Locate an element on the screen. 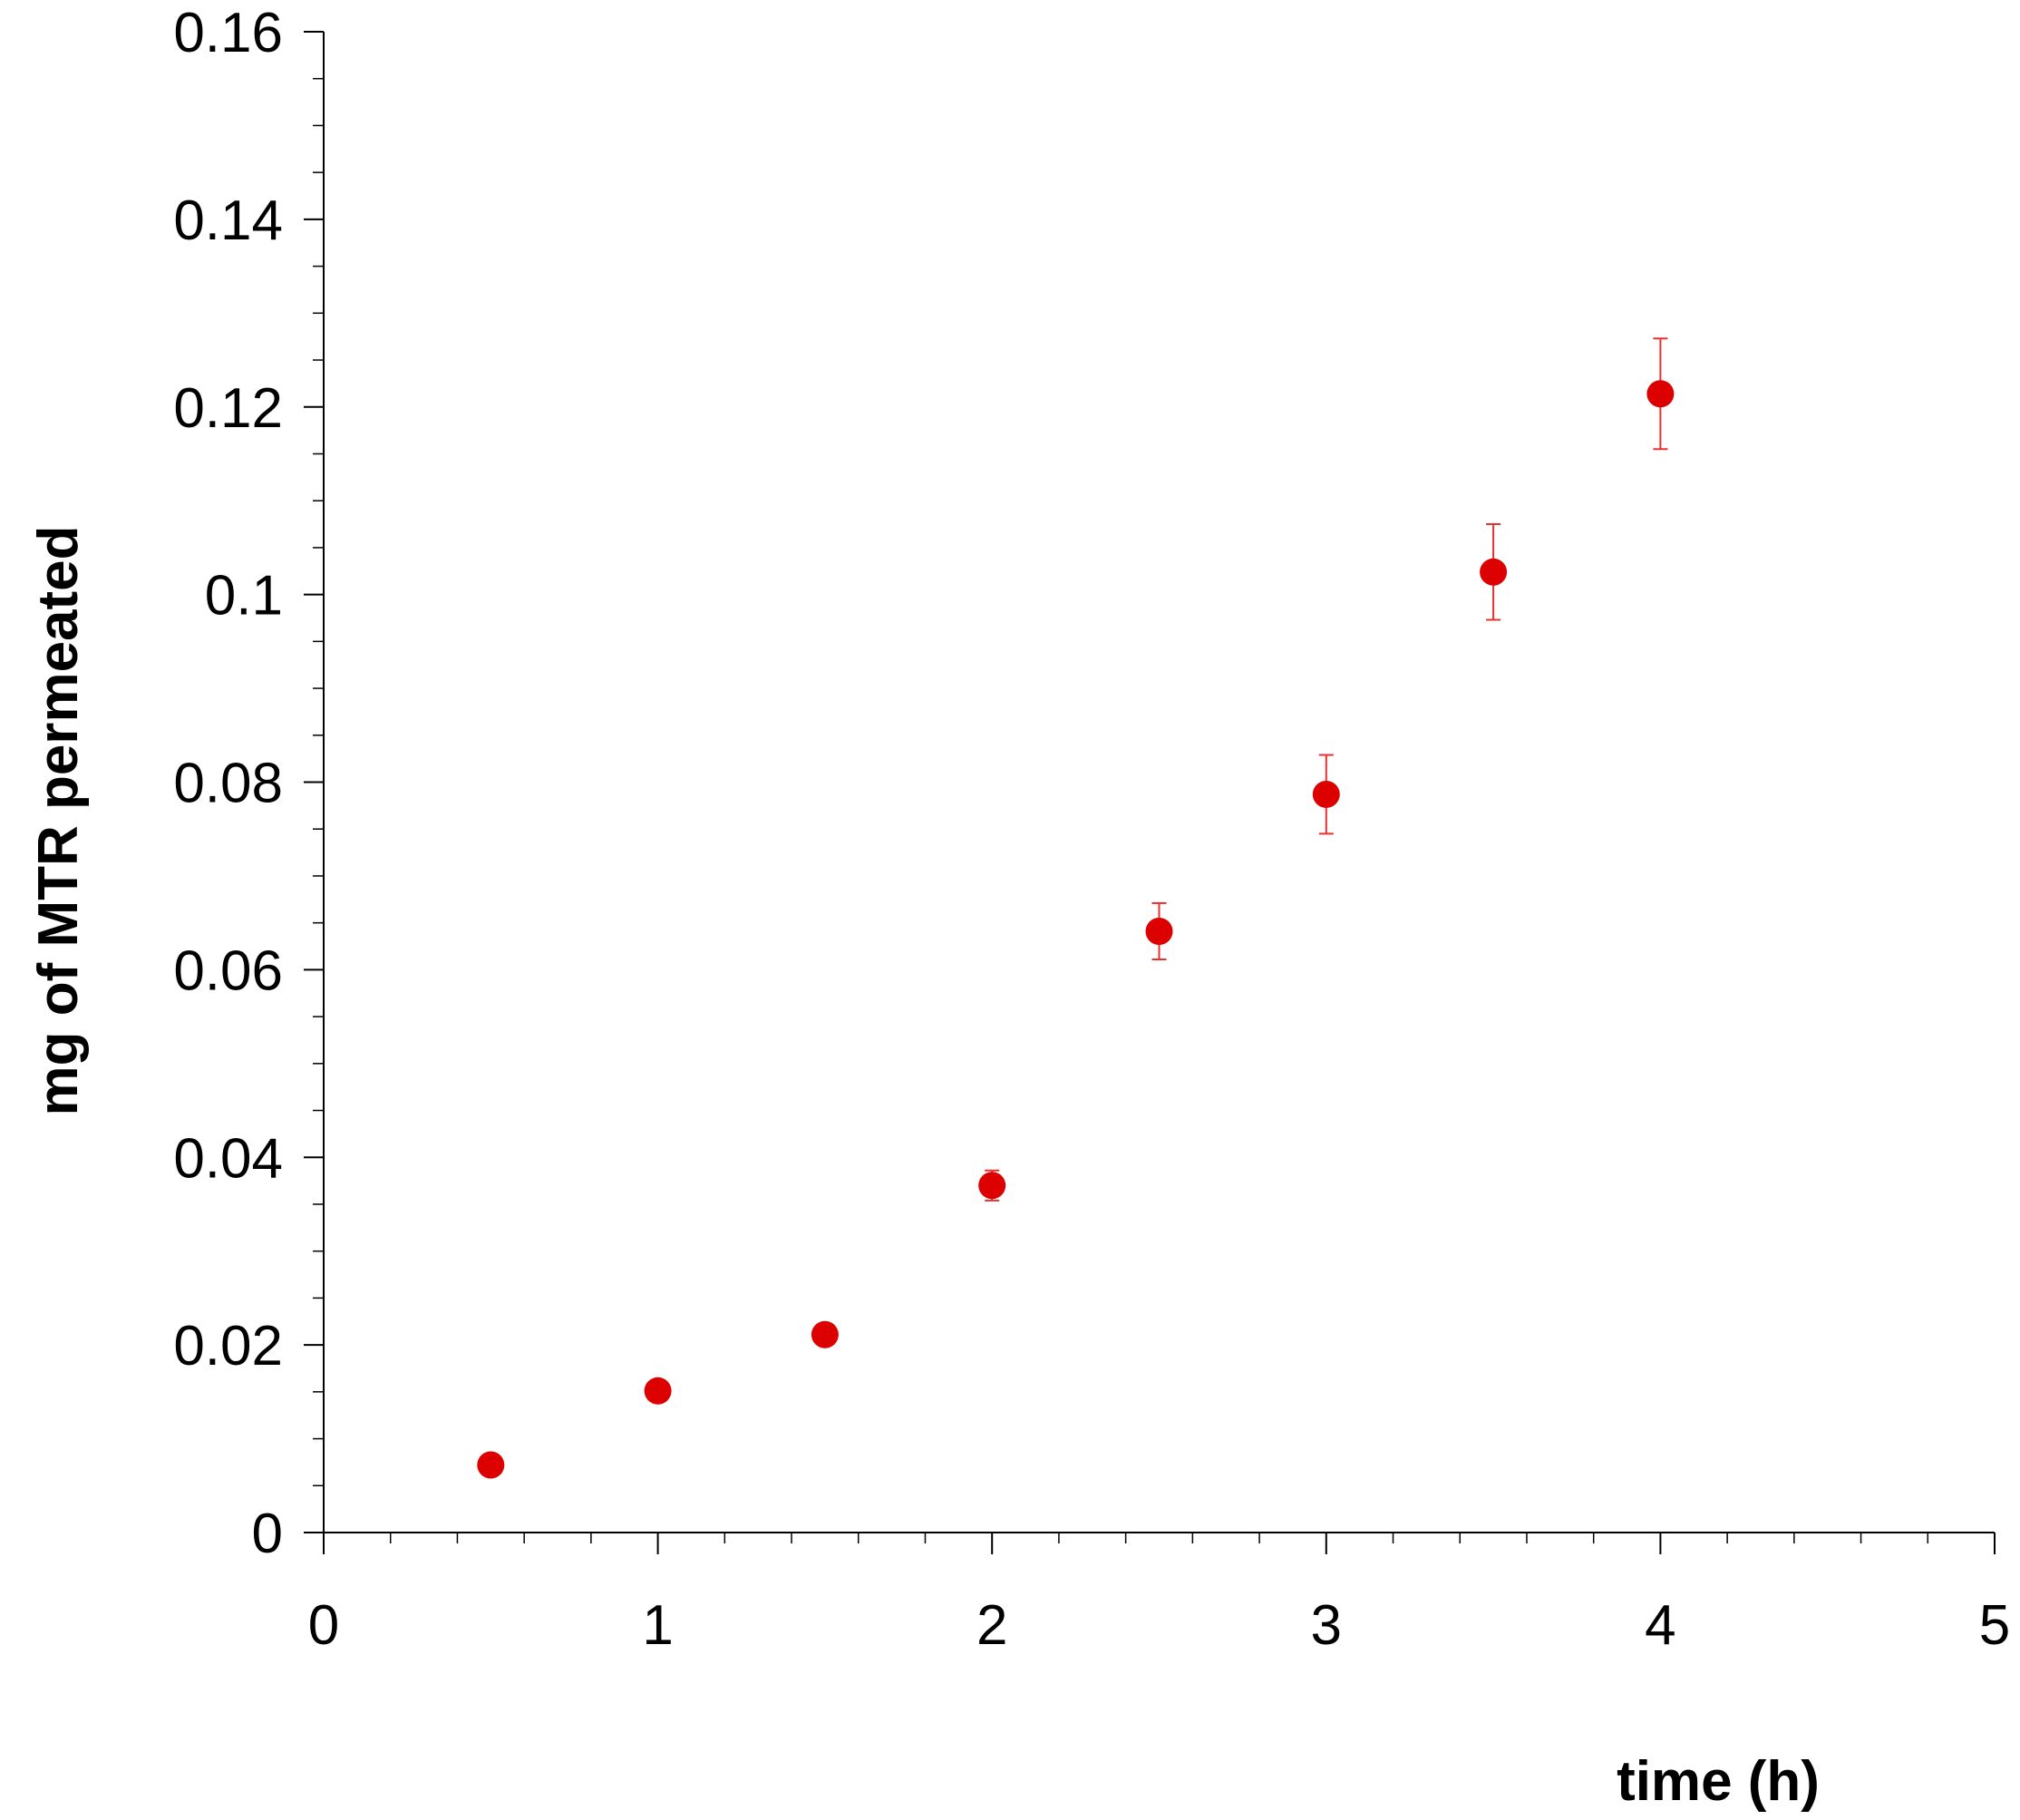 Image resolution: width=2020 pixels, height=1820 pixels. y-tick-label: 0.04 is located at coordinates (228, 1158).